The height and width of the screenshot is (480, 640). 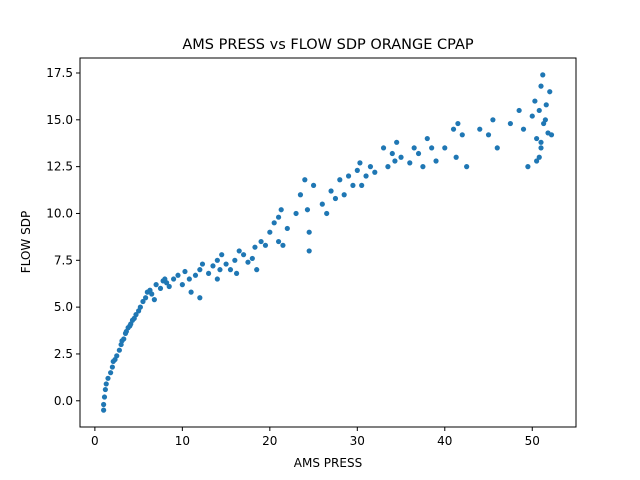 I want to click on x-tick-label: 40, so click(x=444, y=441).